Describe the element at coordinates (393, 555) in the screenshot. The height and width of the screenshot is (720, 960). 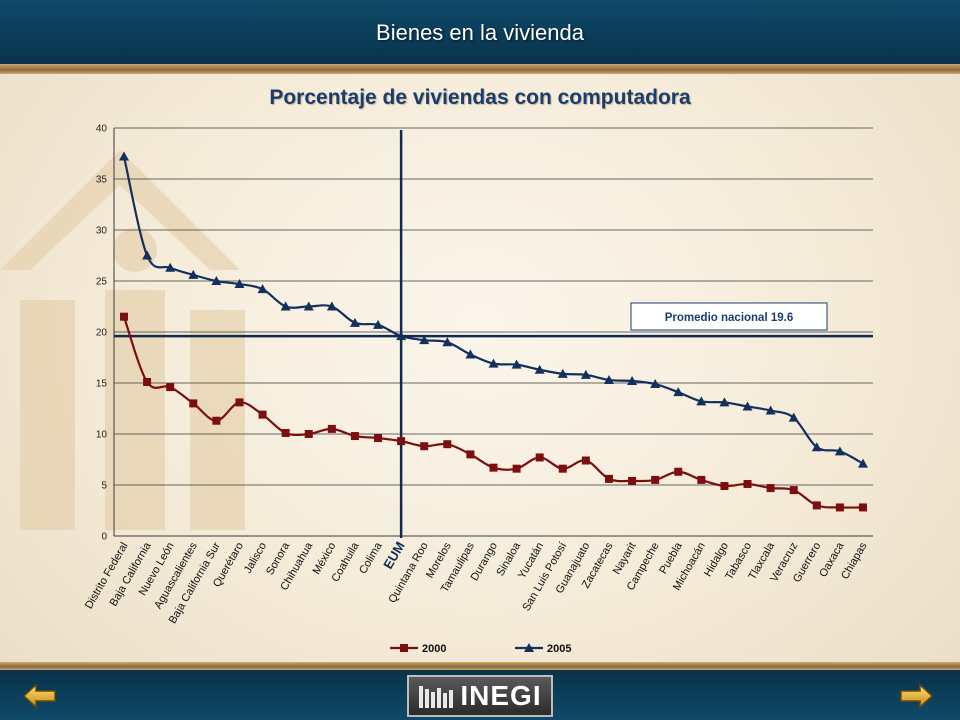
I see `x-tick-label: EUM` at that location.